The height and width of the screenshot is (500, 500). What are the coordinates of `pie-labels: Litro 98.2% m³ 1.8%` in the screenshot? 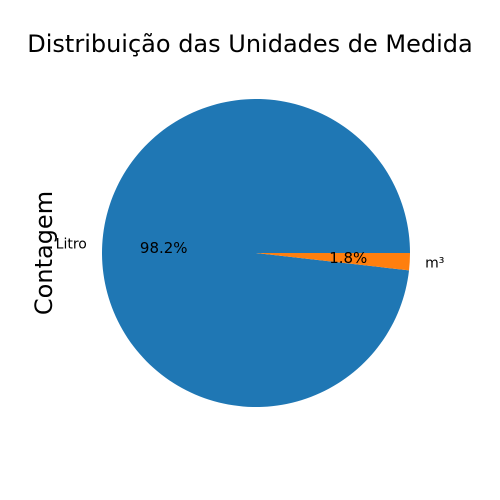 It's located at (250, 253).